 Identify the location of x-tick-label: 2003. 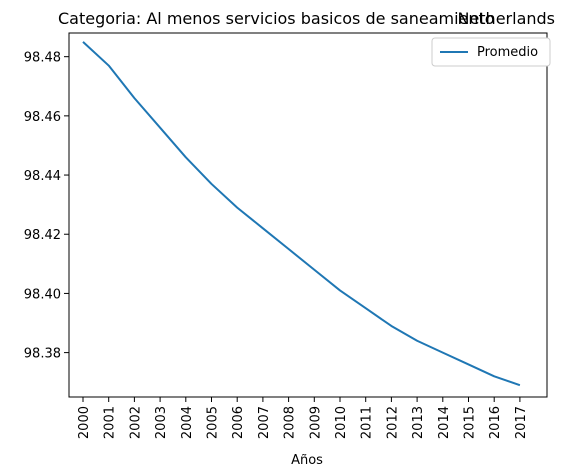
(161, 422).